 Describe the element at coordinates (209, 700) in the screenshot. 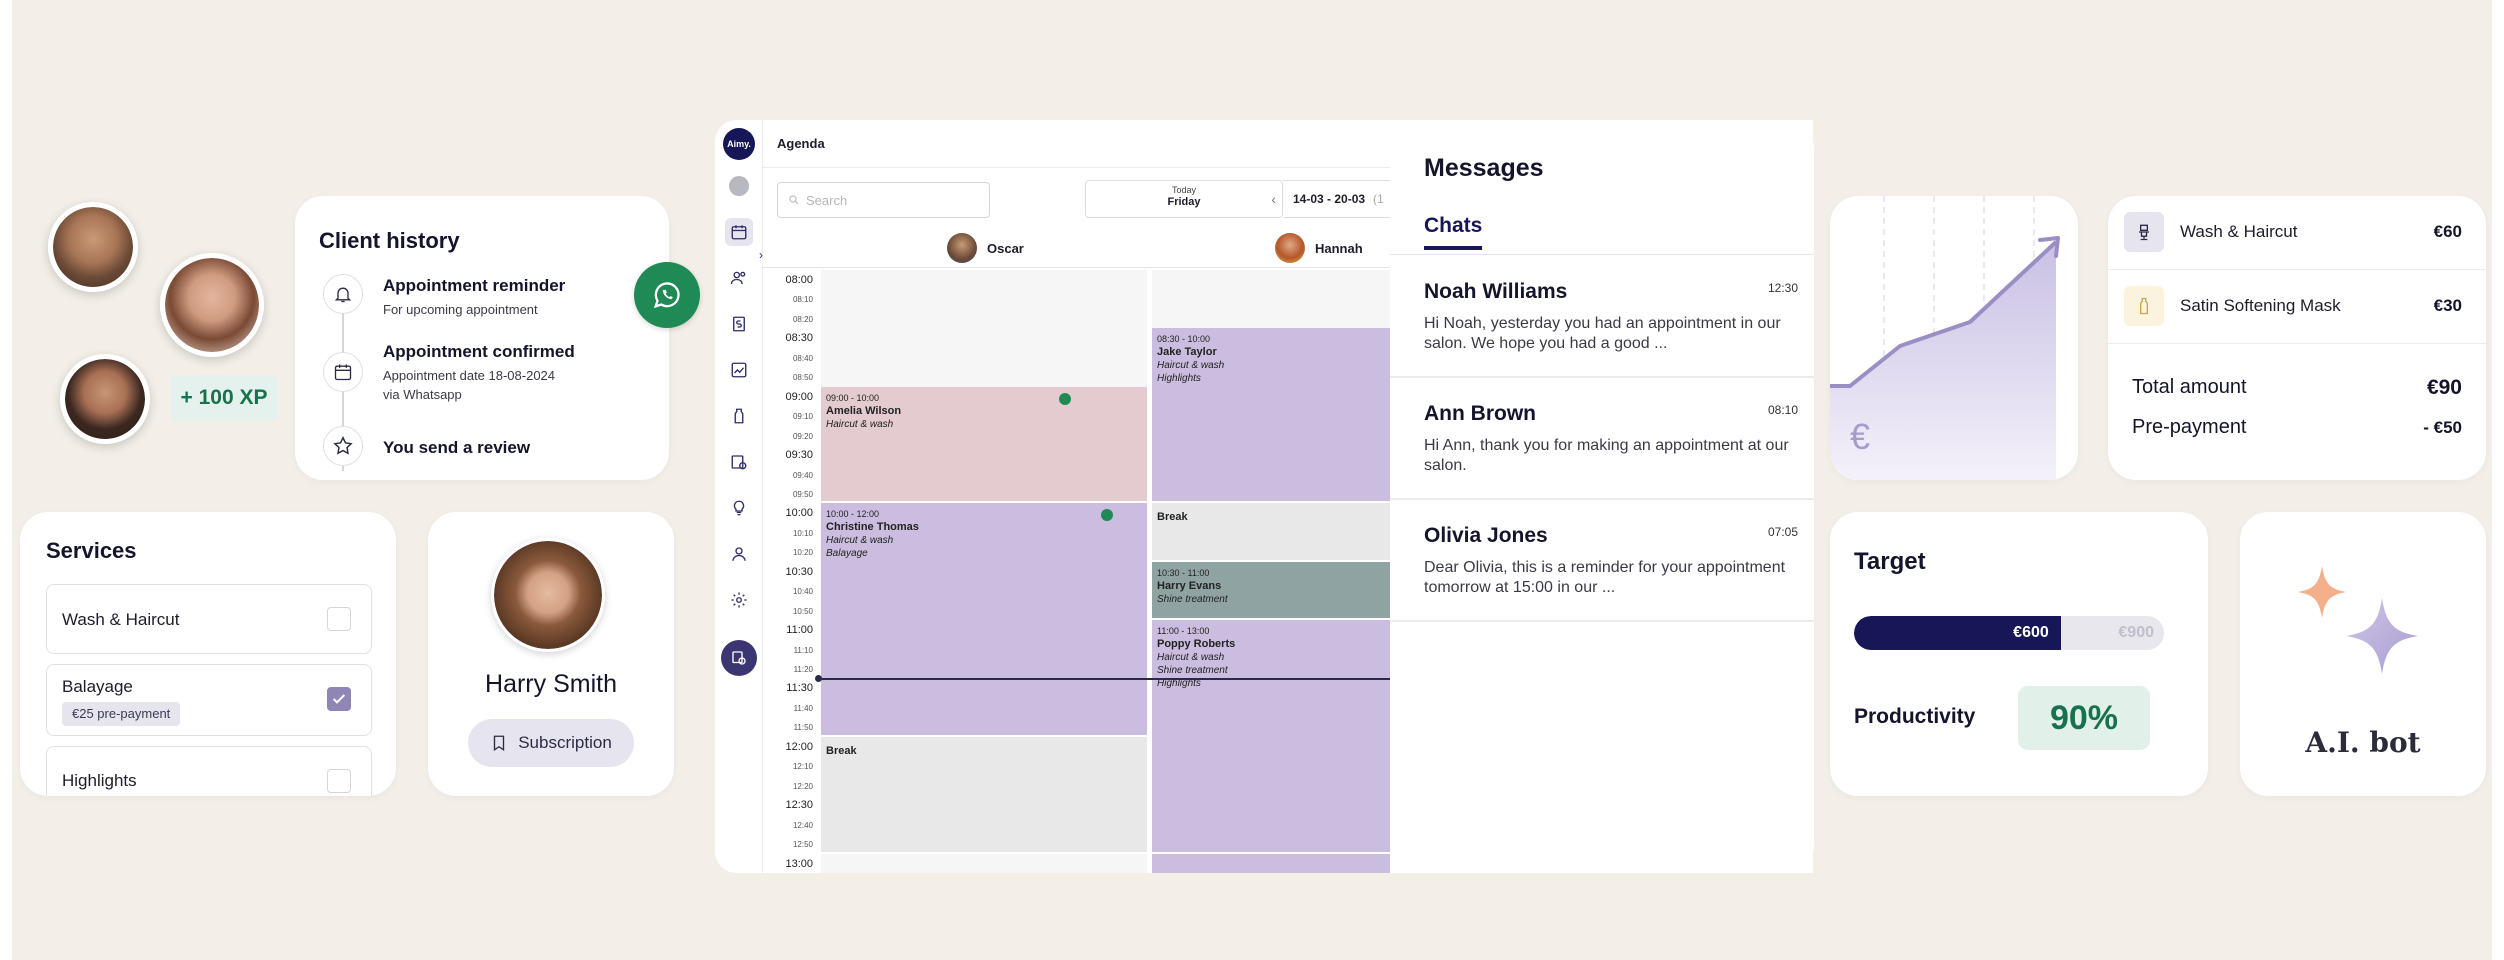

I see `service-item-balayage: Balayage €25 pre-payment` at that location.